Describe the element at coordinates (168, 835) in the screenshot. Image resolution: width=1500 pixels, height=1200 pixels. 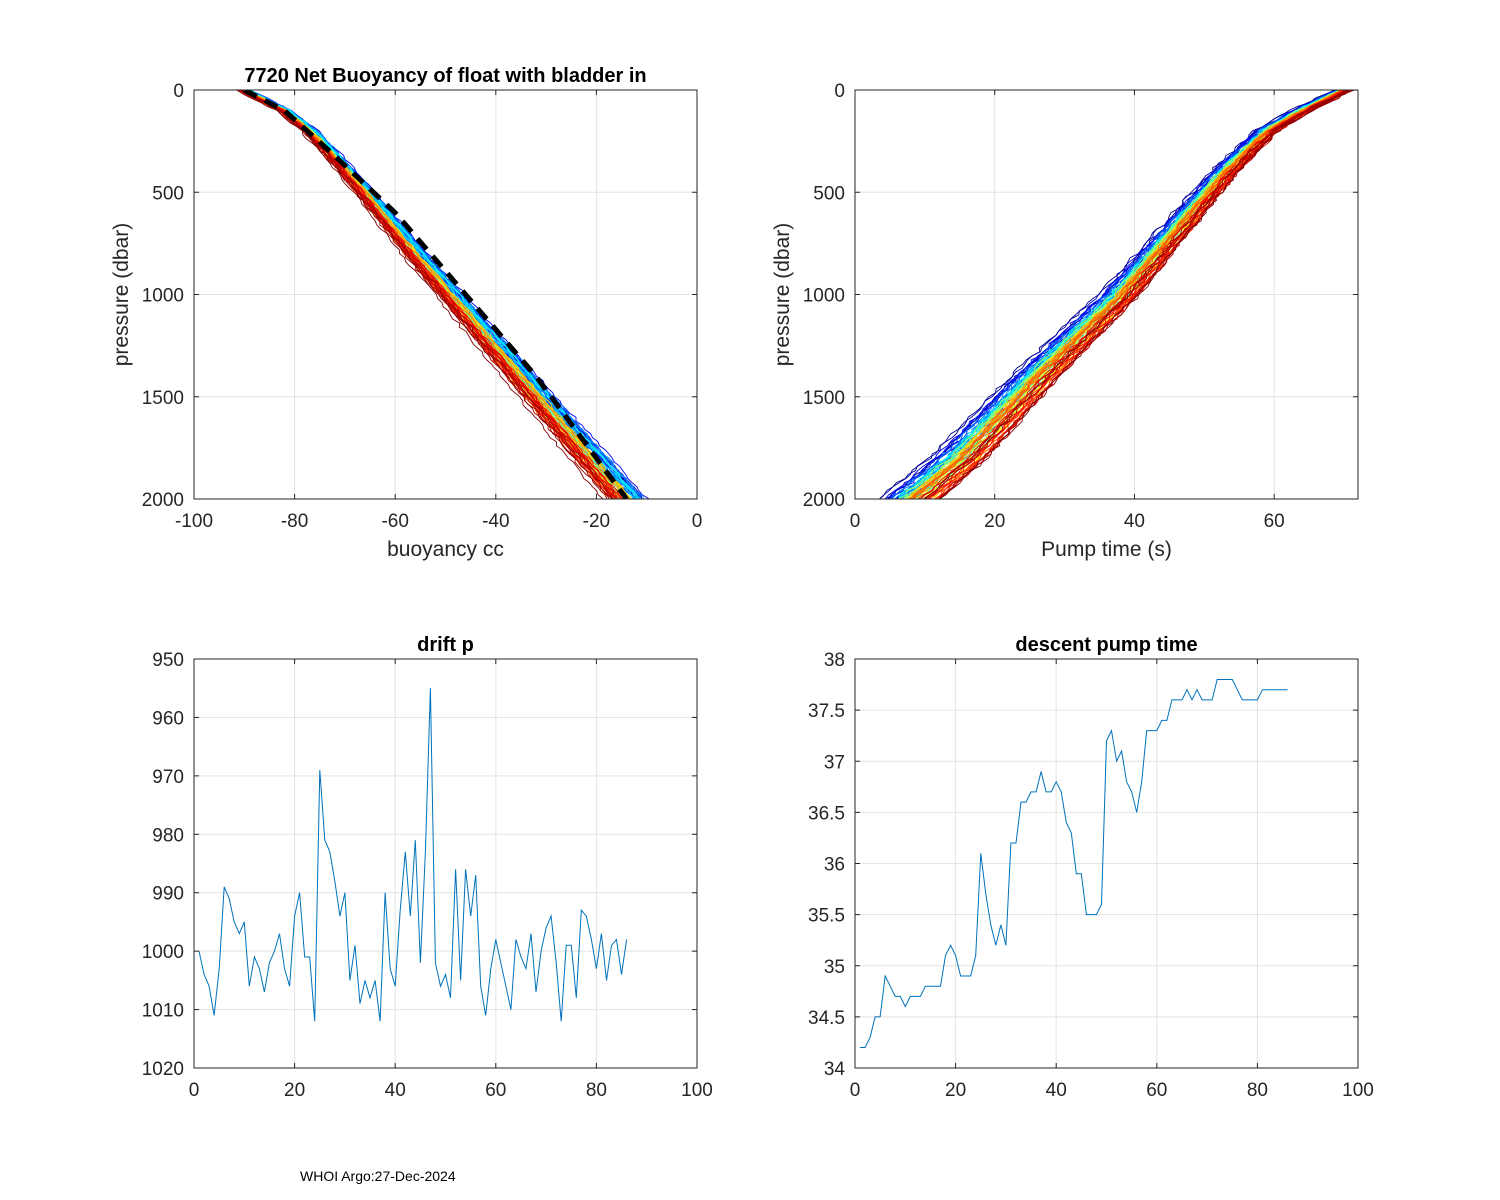
I see `y-tick-label: 980` at that location.